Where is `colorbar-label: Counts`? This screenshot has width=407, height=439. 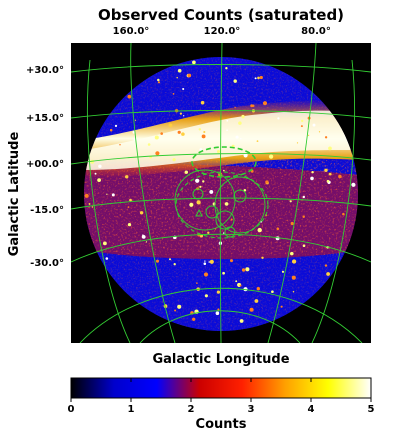 colorbar-label: Counts is located at coordinates (221, 424).